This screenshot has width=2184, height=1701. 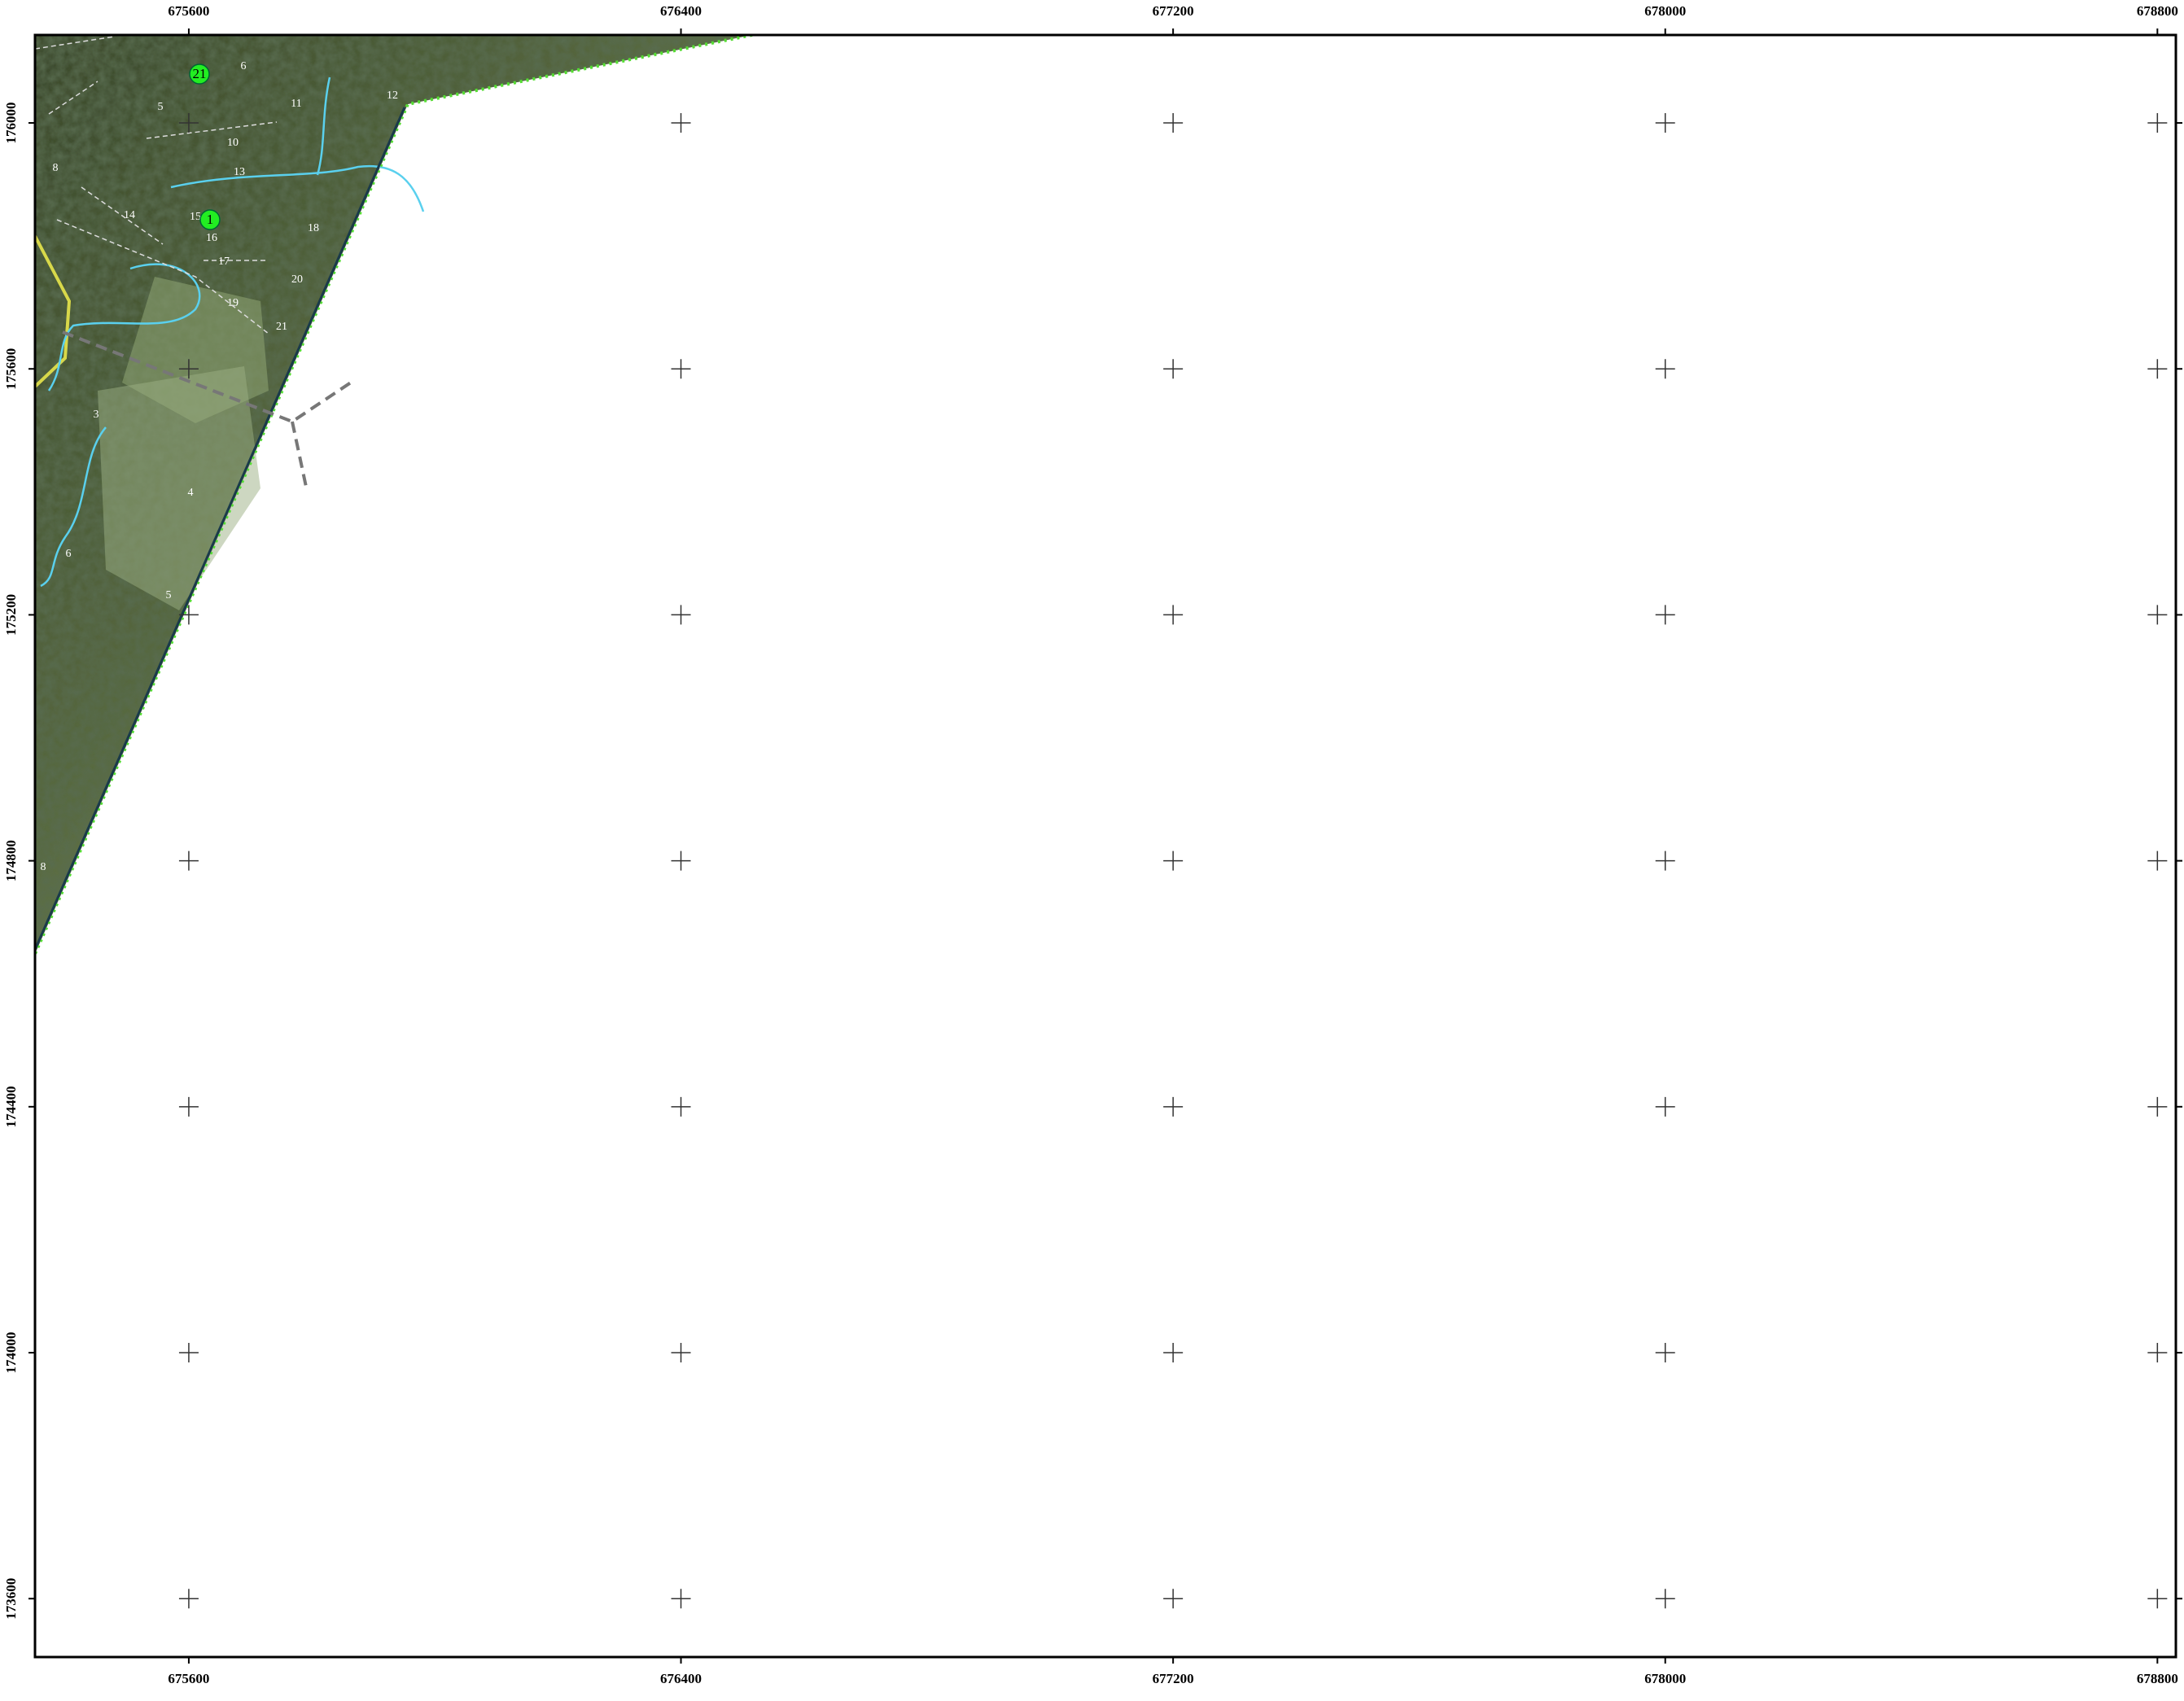 I want to click on parcel-label: 3, so click(x=96, y=415).